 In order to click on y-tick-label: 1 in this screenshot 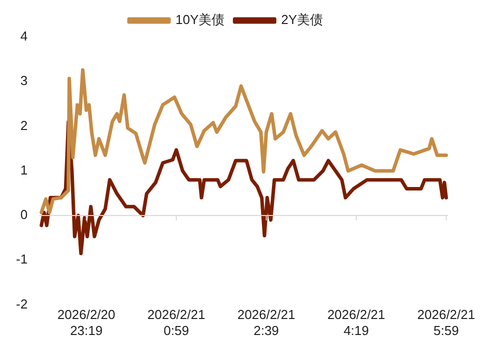, I will do `click(24, 170)`.